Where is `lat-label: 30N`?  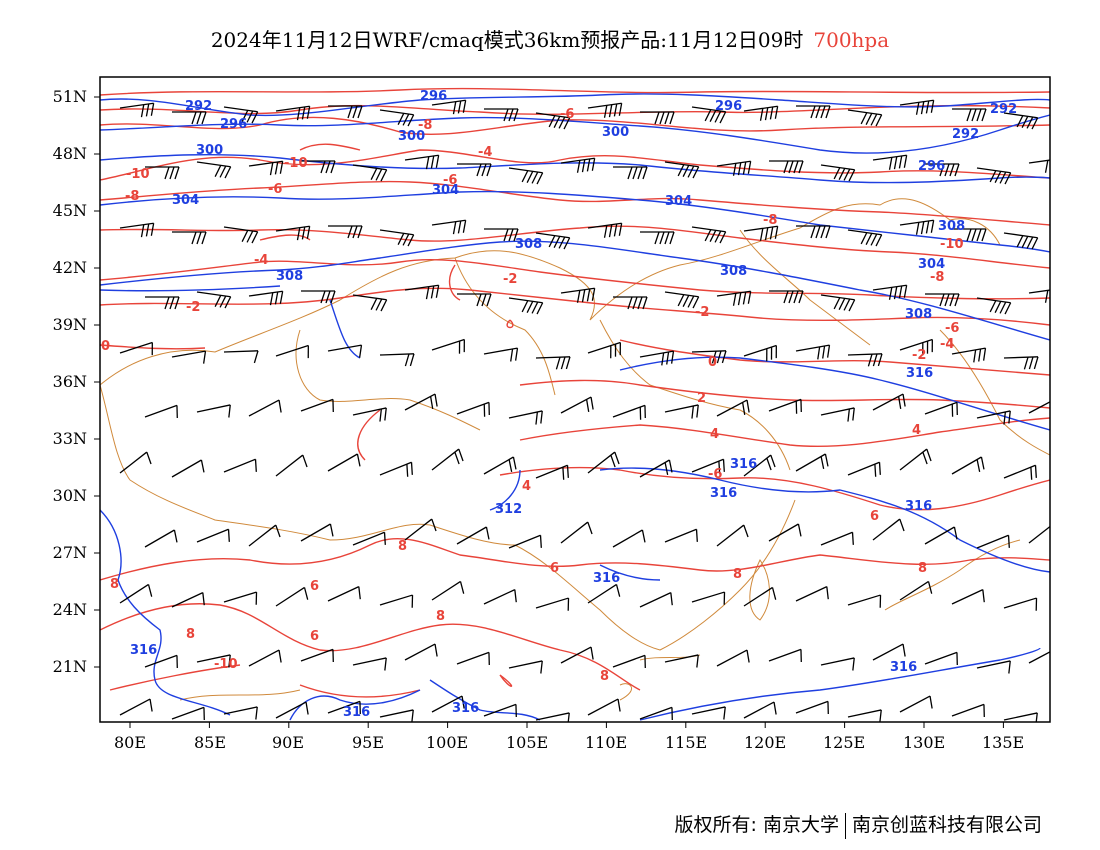 lat-label: 30N is located at coordinates (69, 495).